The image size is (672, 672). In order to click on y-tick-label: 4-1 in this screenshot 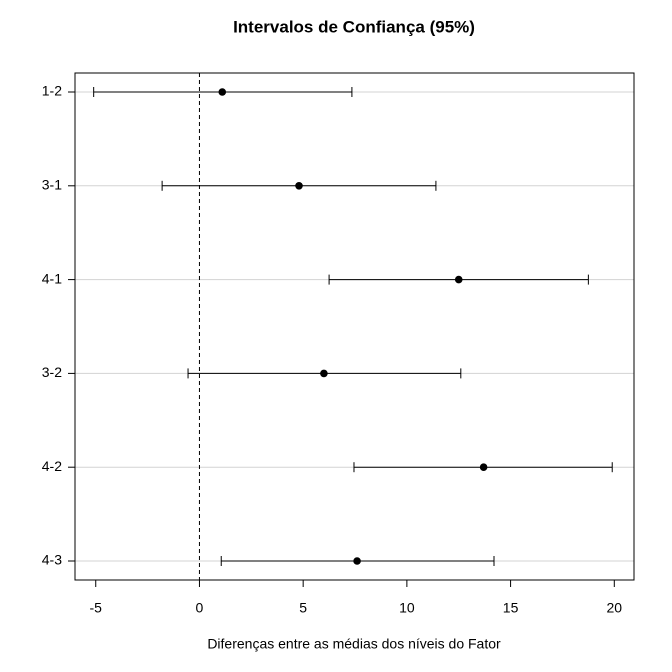, I will do `click(52, 278)`.